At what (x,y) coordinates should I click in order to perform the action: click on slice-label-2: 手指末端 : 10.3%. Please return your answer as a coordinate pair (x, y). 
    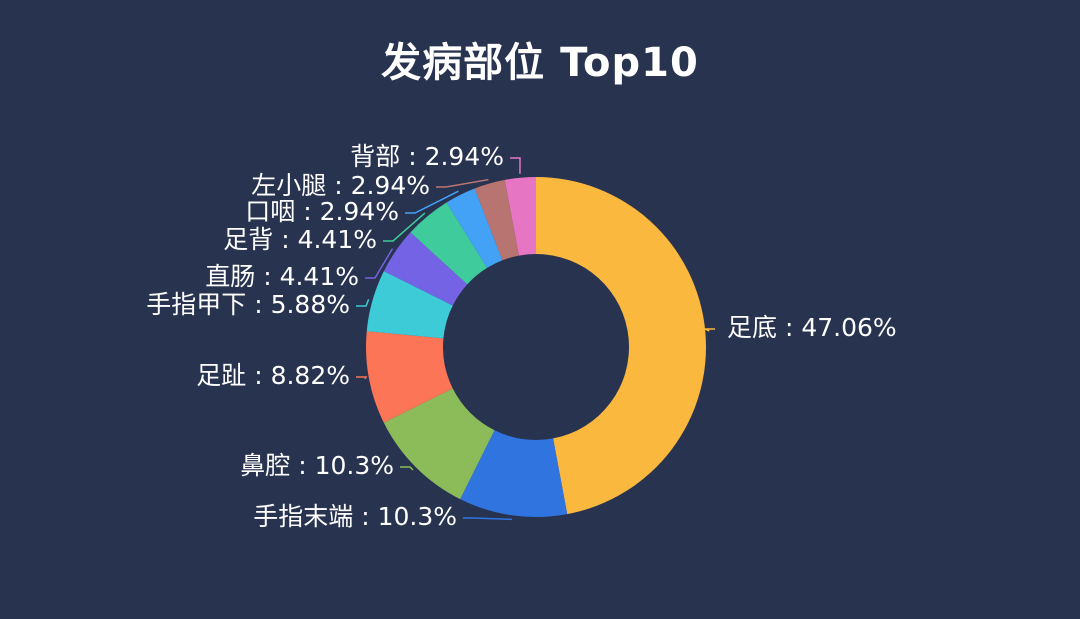
    Looking at the image, I should click on (355, 516).